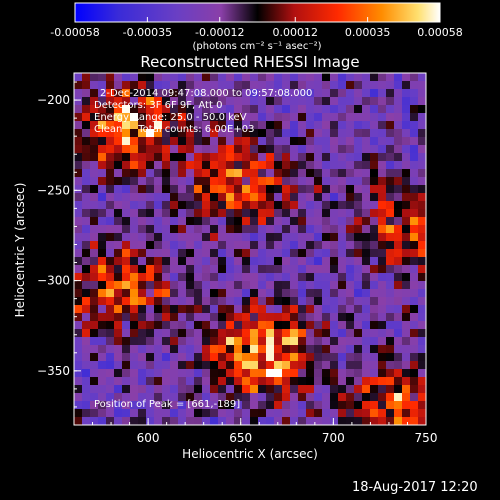 The image size is (500, 500). What do you see at coordinates (257, 12) in the screenshot?
I see `colorbar` at bounding box center [257, 12].